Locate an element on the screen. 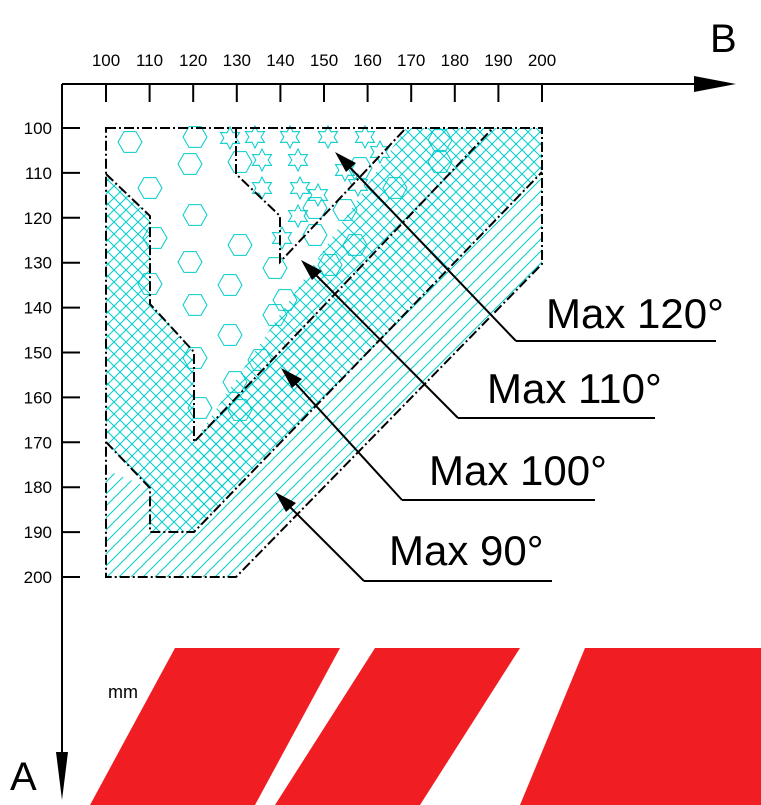  a-axis-tick-label: 120 is located at coordinates (38, 218).